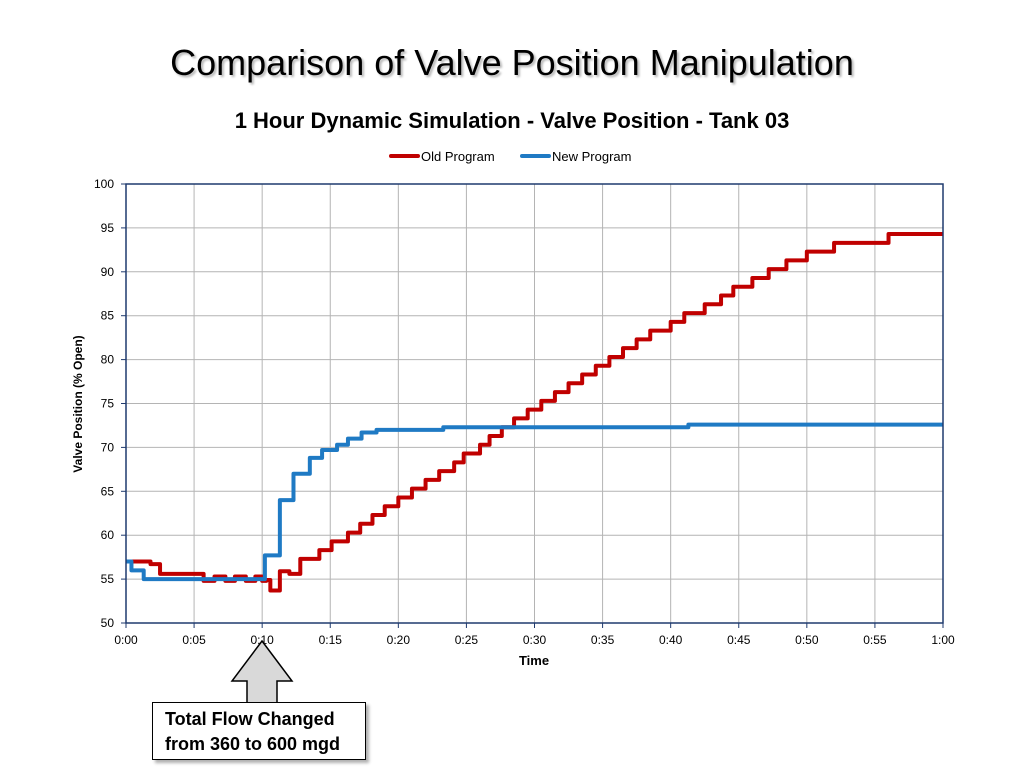 This screenshot has width=1024, height=768. Describe the element at coordinates (250, 719) in the screenshot. I see `callout-line-1: Total Flow Changed` at that location.